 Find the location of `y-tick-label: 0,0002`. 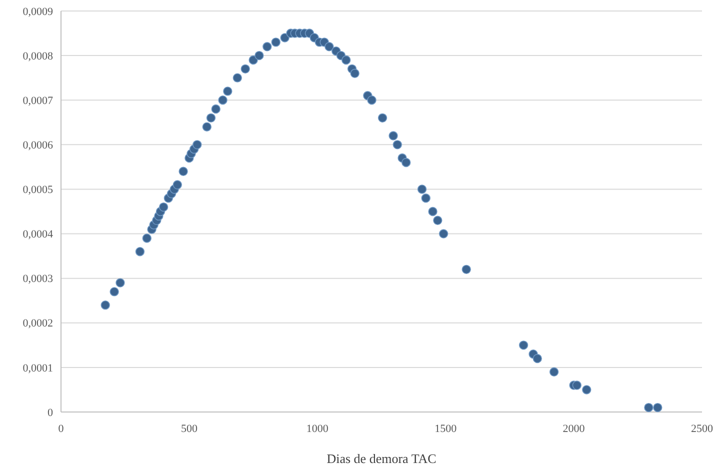

y-tick-label: 0,0002 is located at coordinates (37, 324).